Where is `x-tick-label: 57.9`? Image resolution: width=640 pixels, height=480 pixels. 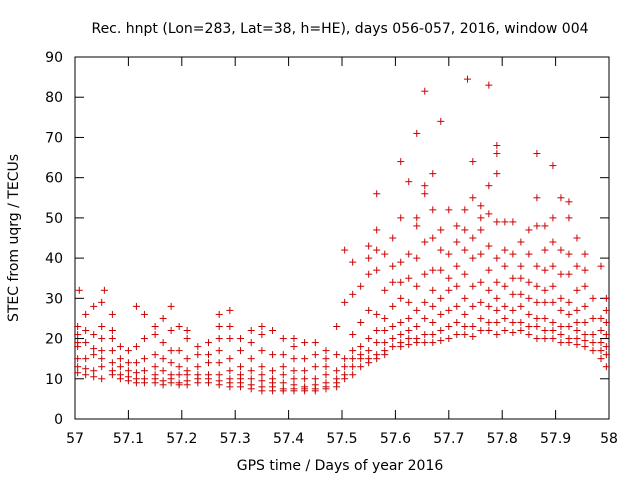
x-tick-label: 57.9 is located at coordinates (555, 439).